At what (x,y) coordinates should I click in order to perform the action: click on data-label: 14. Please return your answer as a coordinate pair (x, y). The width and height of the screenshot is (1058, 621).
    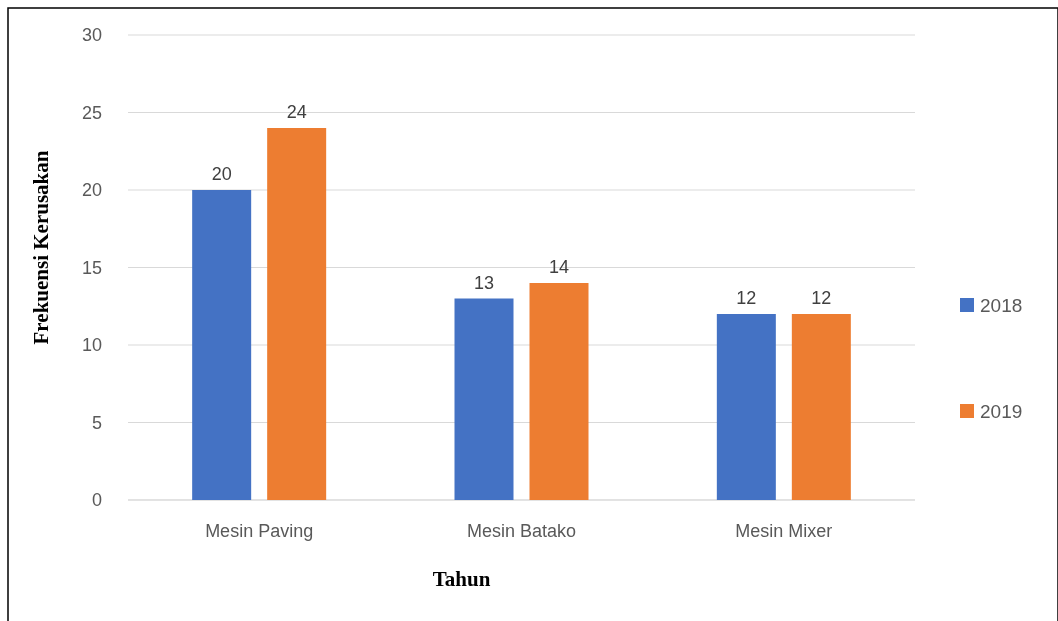
    Looking at the image, I should click on (559, 267).